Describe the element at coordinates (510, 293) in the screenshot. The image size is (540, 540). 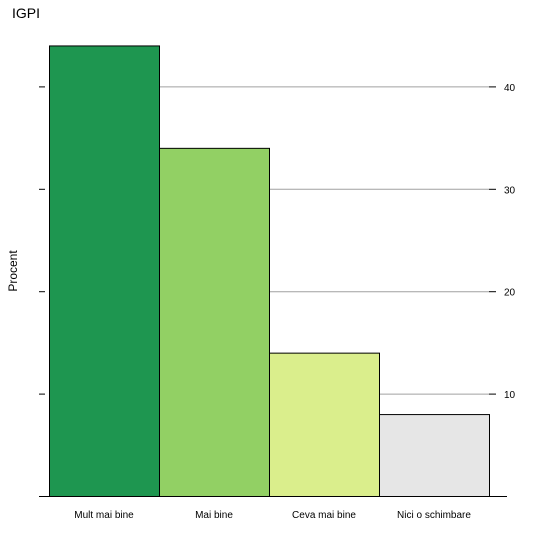
I see `y-tick-label: 20` at that location.